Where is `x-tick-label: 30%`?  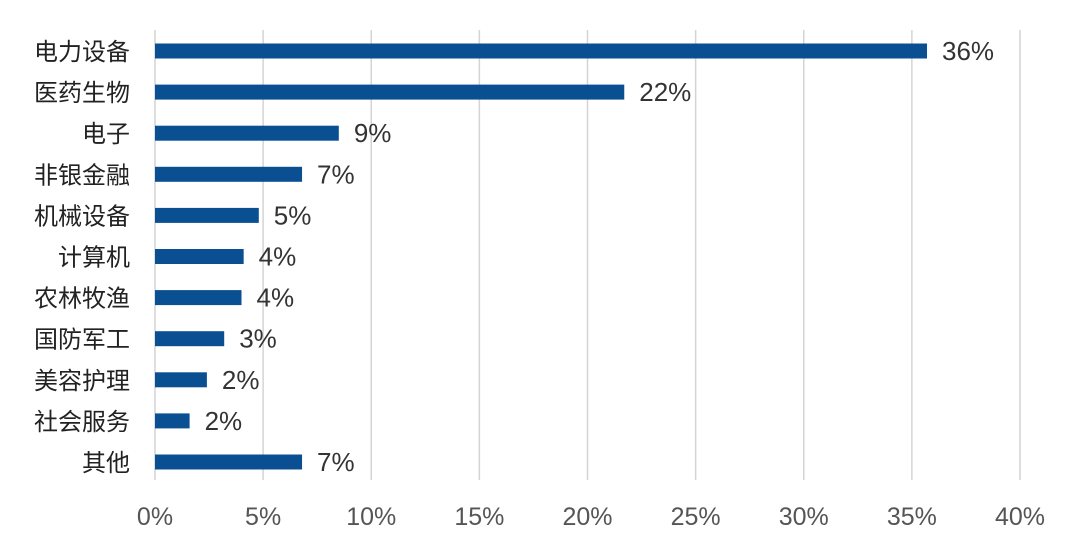
x-tick-label: 30% is located at coordinates (804, 517).